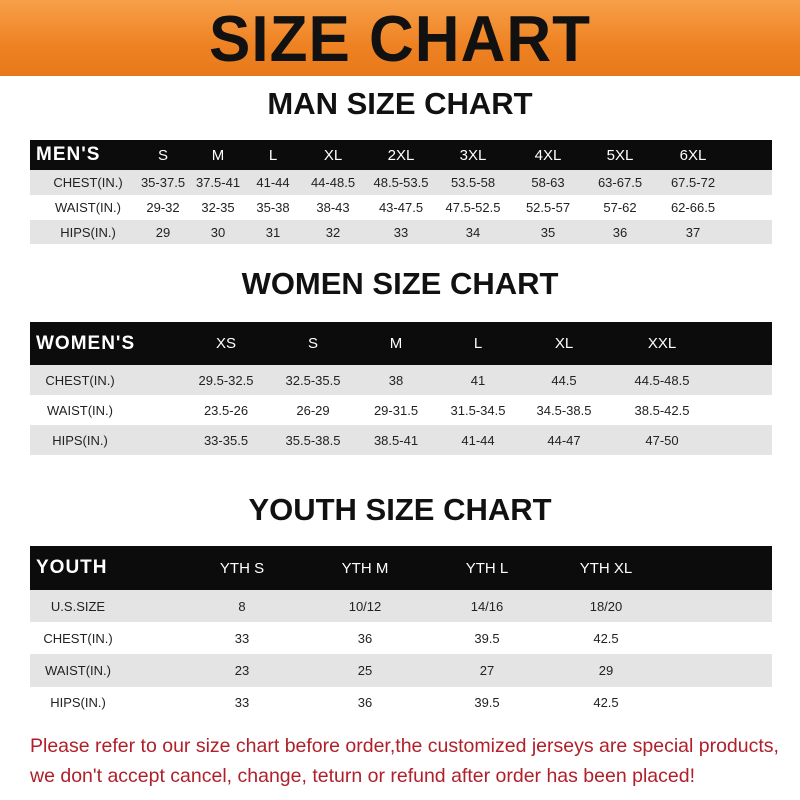 This screenshot has width=800, height=800. Describe the element at coordinates (564, 380) in the screenshot. I see `table-cell: 44.5` at that location.